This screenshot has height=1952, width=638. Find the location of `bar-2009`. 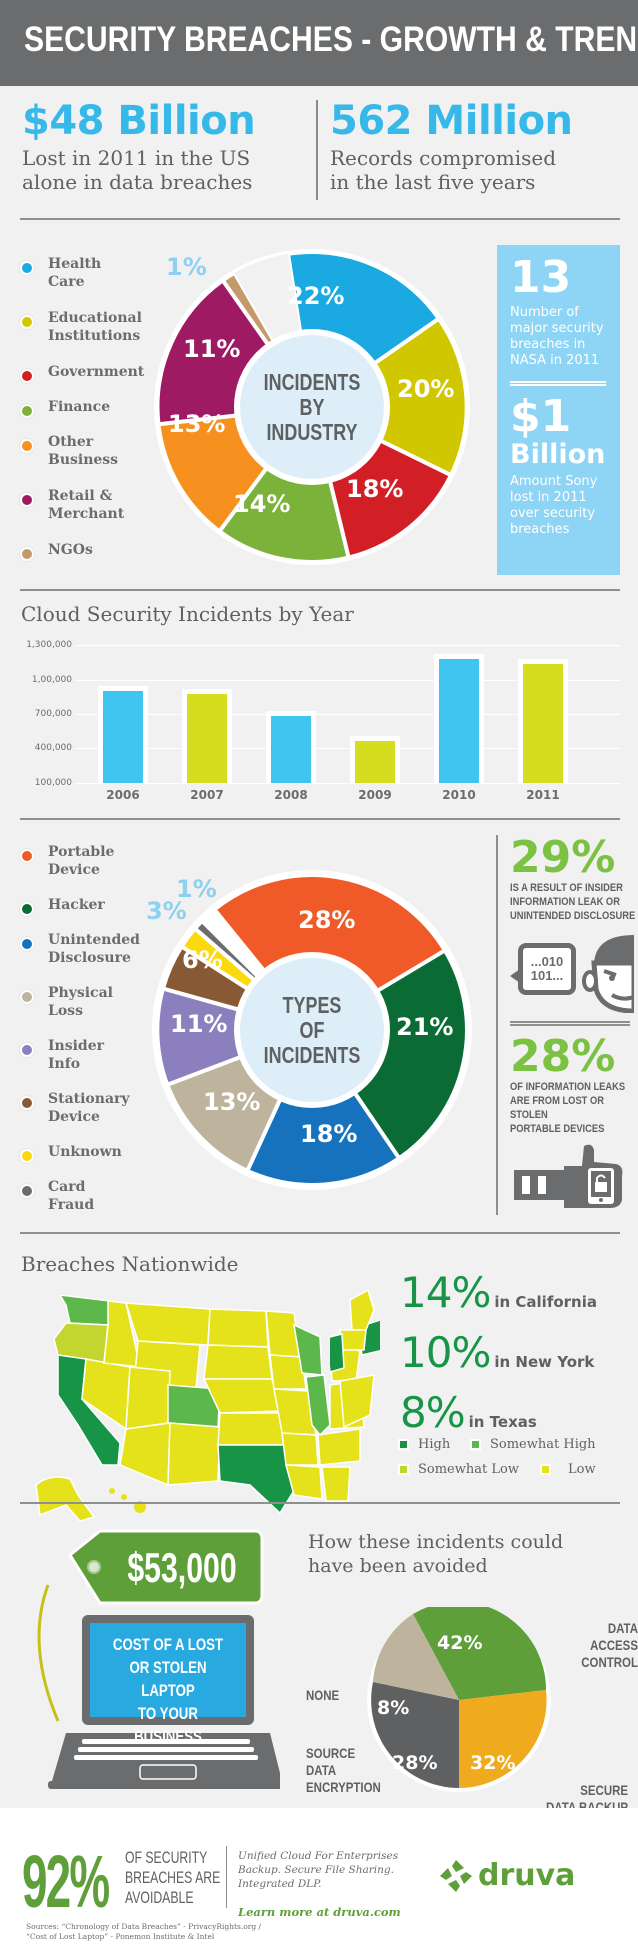

bar-2009 is located at coordinates (375, 759).